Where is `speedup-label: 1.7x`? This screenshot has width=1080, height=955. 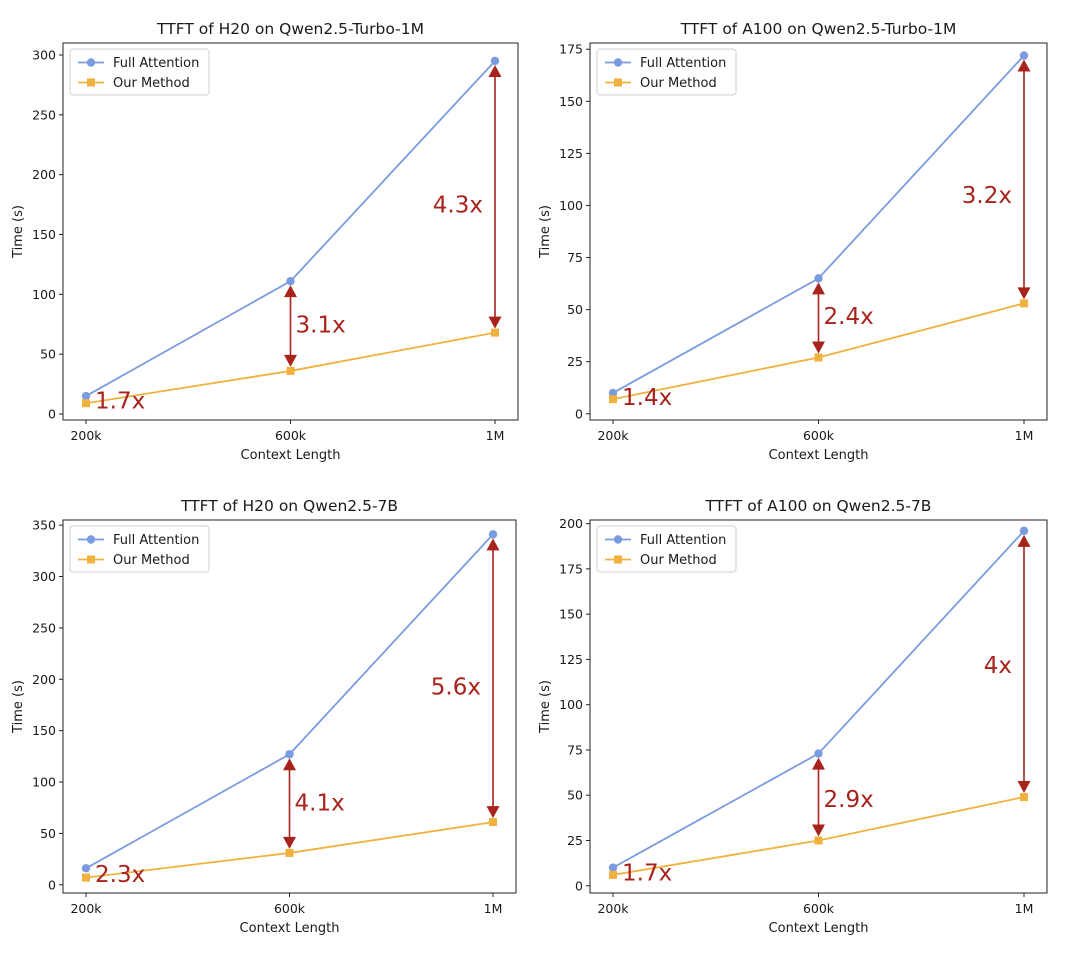 speedup-label: 1.7x is located at coordinates (647, 873).